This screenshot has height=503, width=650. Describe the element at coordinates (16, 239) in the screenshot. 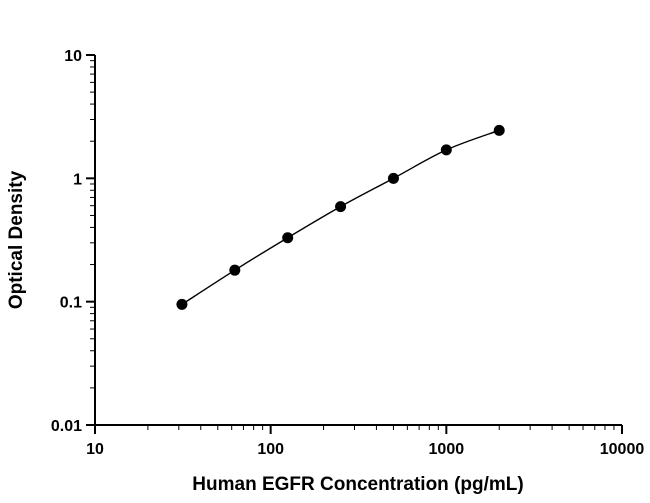

I see `y-axis-title: Optical Density` at that location.